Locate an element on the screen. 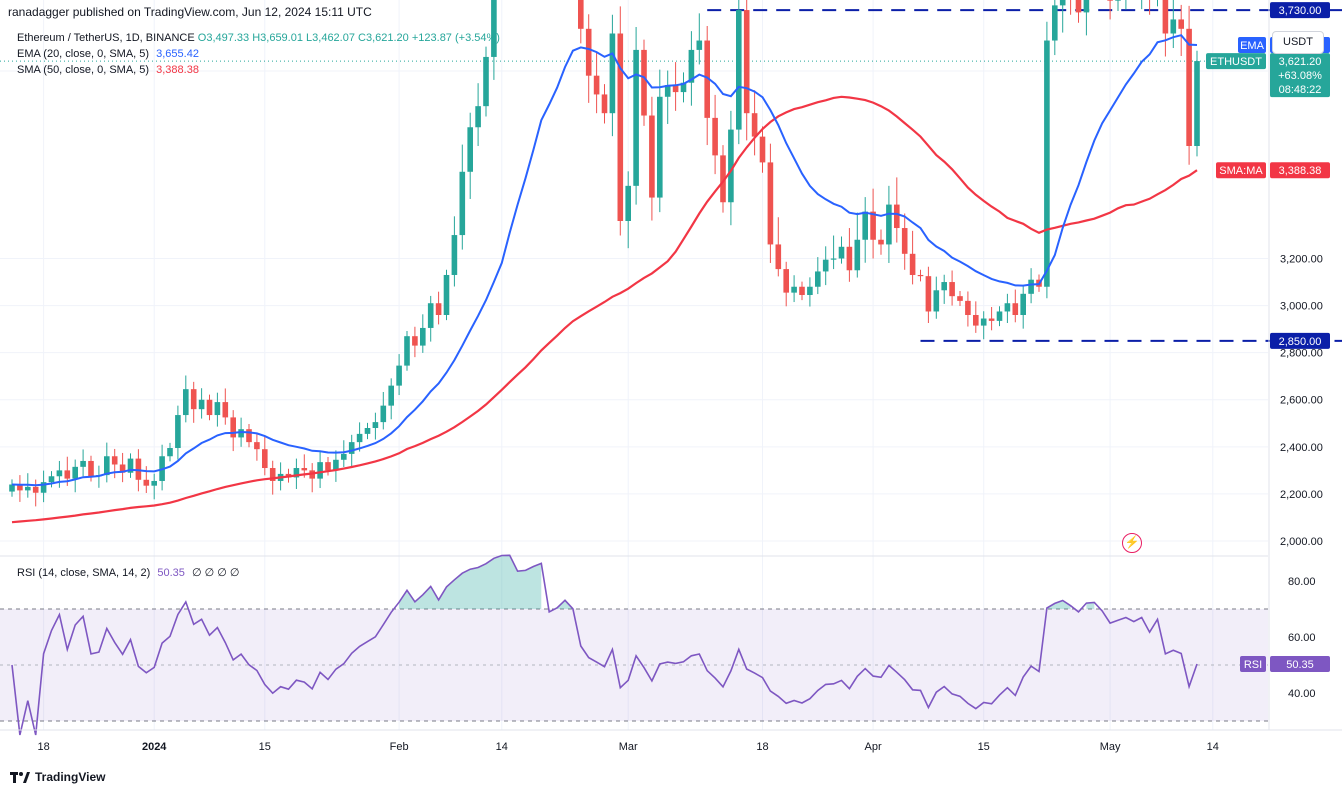 Image resolution: width=1342 pixels, height=793 pixels. time-tick-label: Apr is located at coordinates (873, 747).